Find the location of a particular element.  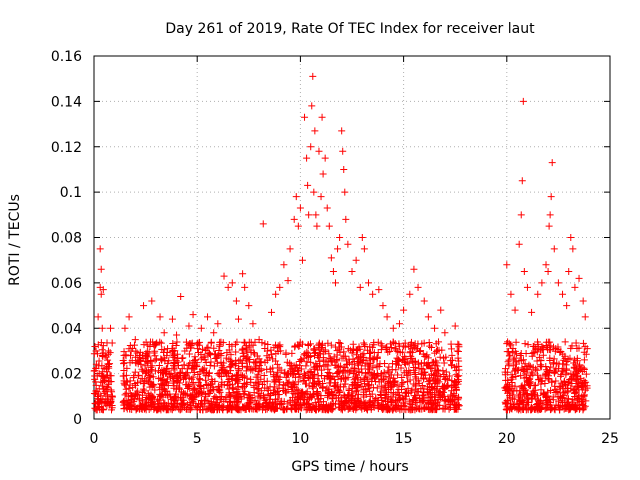

x-tick-label: 0 is located at coordinates (94, 439).